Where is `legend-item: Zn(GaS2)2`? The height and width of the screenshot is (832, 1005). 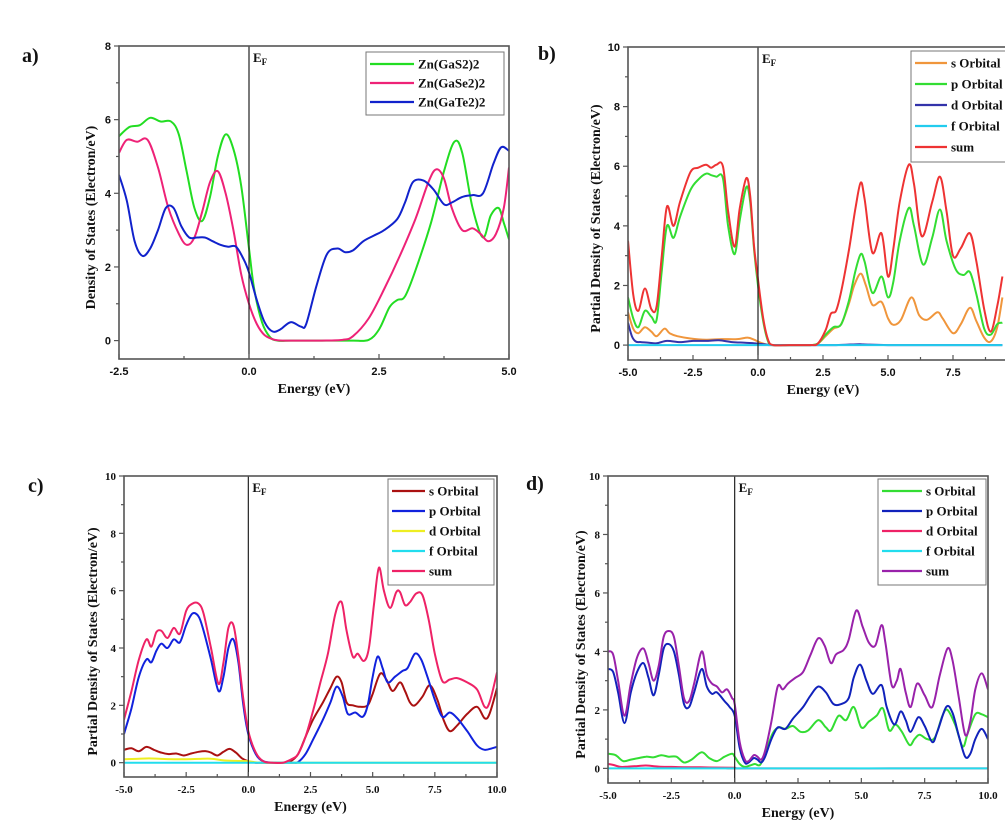 legend-item: Zn(GaS2)2 is located at coordinates (424, 64).